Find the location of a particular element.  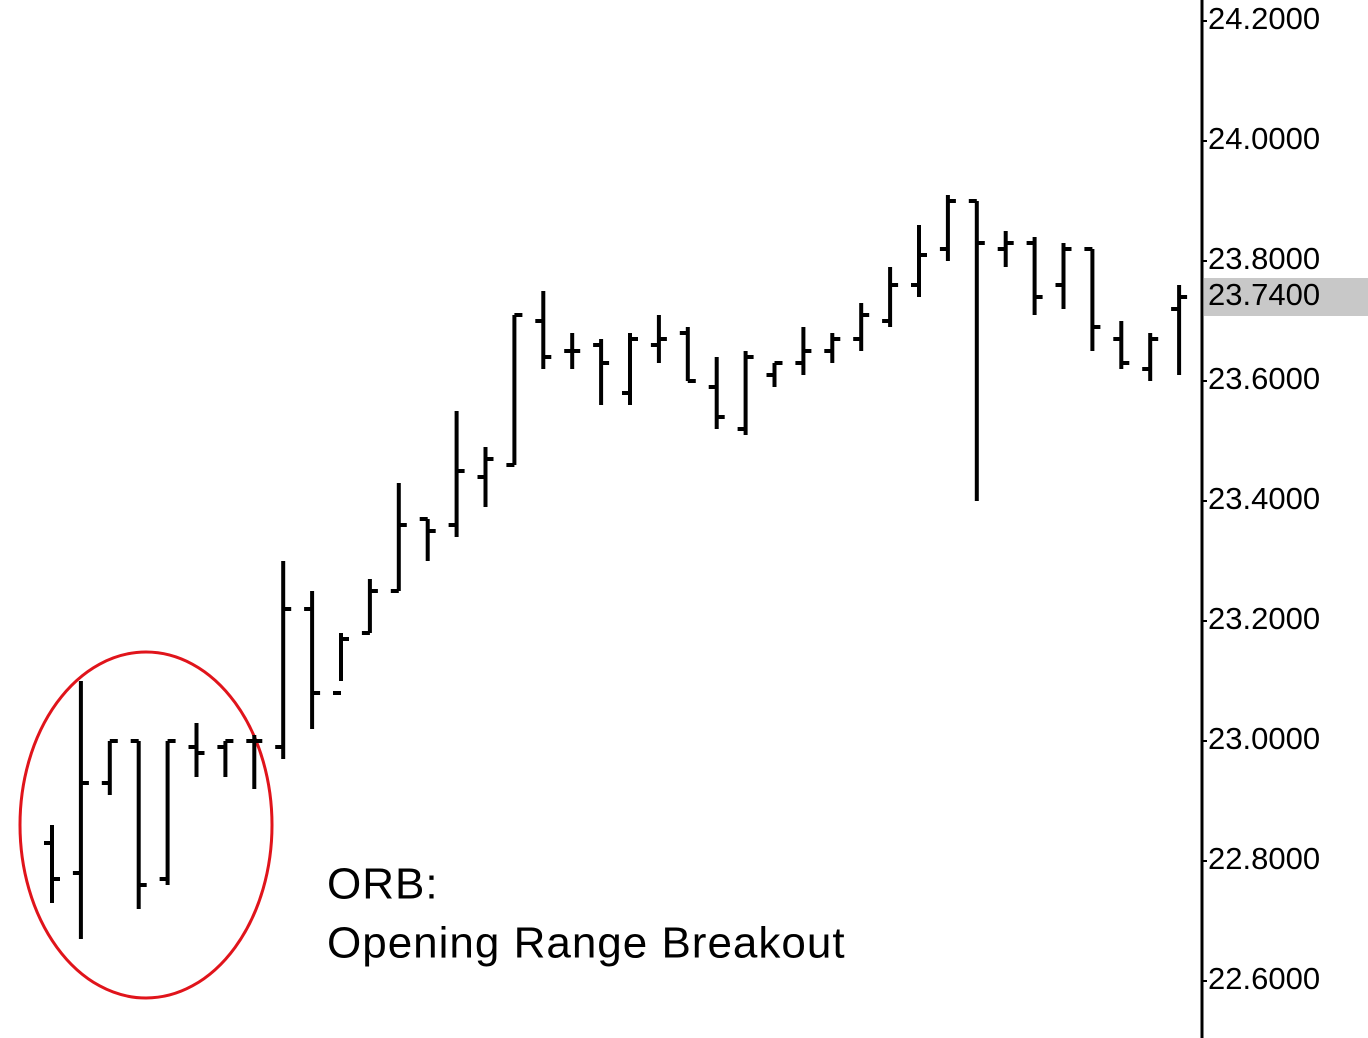

last-price-box is located at coordinates (1286, 297).